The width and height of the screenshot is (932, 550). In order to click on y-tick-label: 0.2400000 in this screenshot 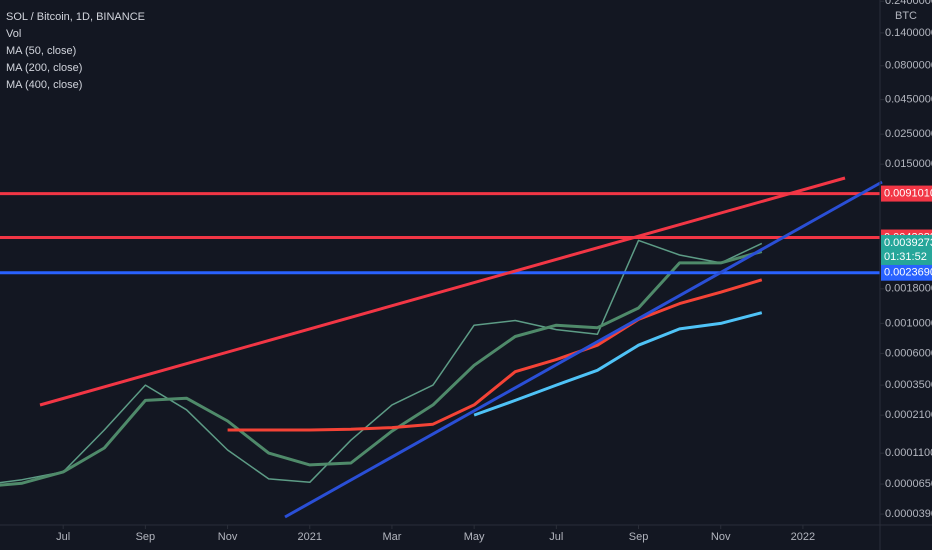, I will do `click(908, 3)`.